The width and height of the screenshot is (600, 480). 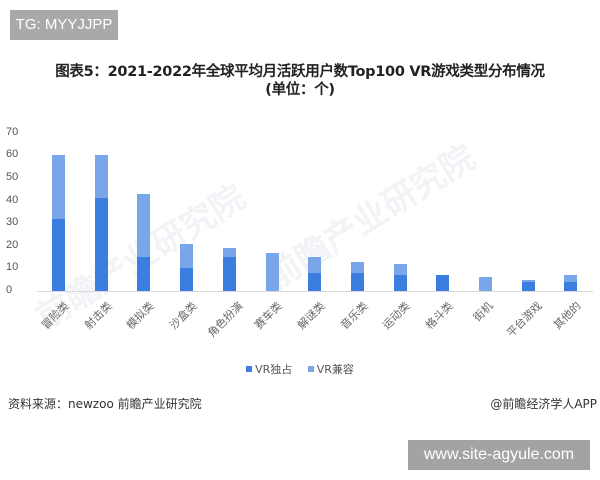 I want to click on tg-badge: TG: MYYJJPP, so click(x=64, y=25).